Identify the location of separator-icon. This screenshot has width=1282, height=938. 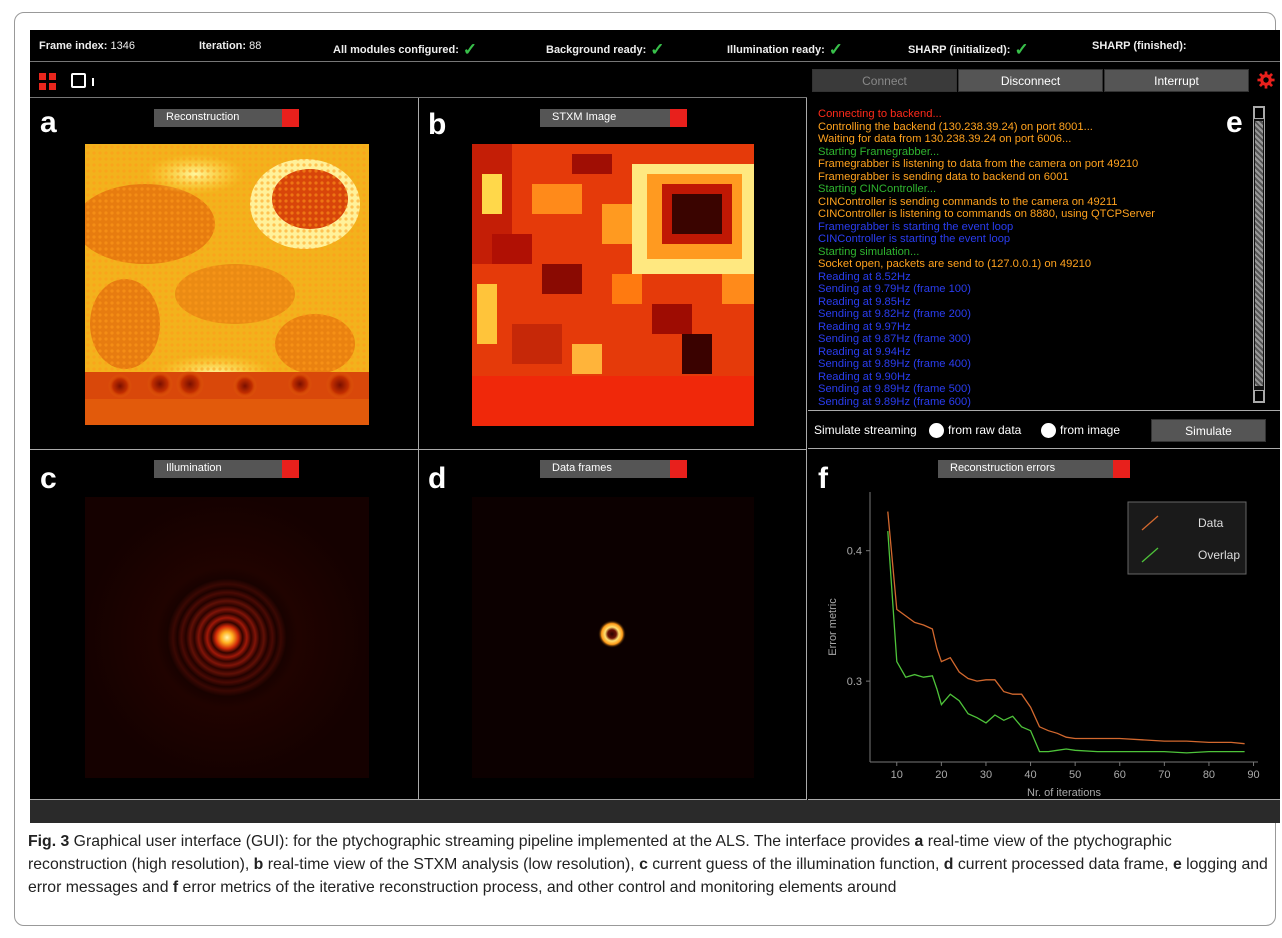
(93, 82).